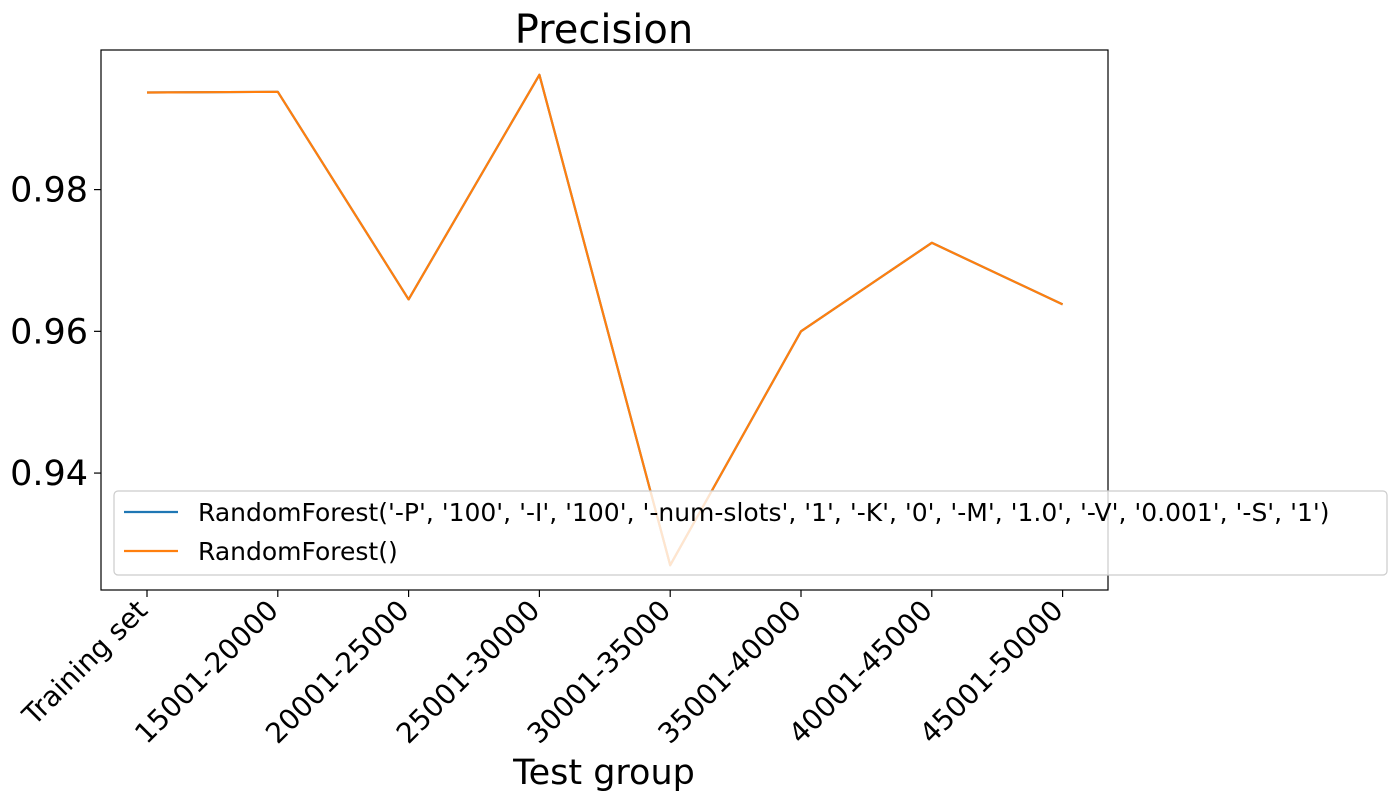 Image resolution: width=1396 pixels, height=800 pixels. I want to click on x-tick-label: Training set, so click(84, 663).